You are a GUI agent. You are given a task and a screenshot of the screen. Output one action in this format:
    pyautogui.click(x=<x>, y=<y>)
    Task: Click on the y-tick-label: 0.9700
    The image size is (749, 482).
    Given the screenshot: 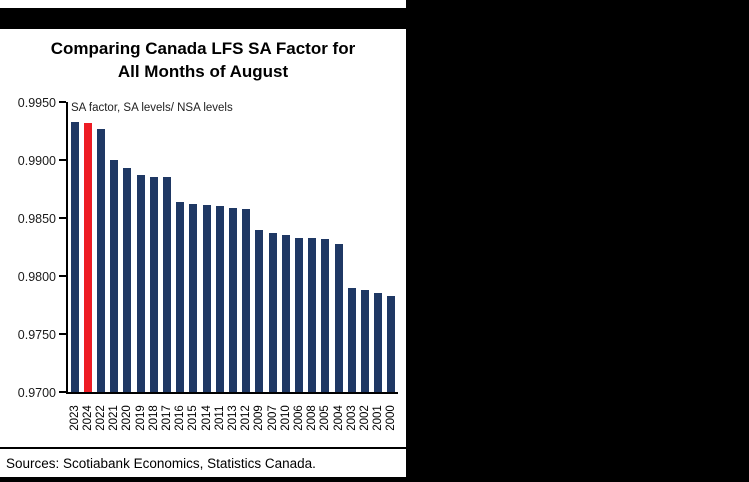 What is the action you would take?
    pyautogui.click(x=36, y=393)
    